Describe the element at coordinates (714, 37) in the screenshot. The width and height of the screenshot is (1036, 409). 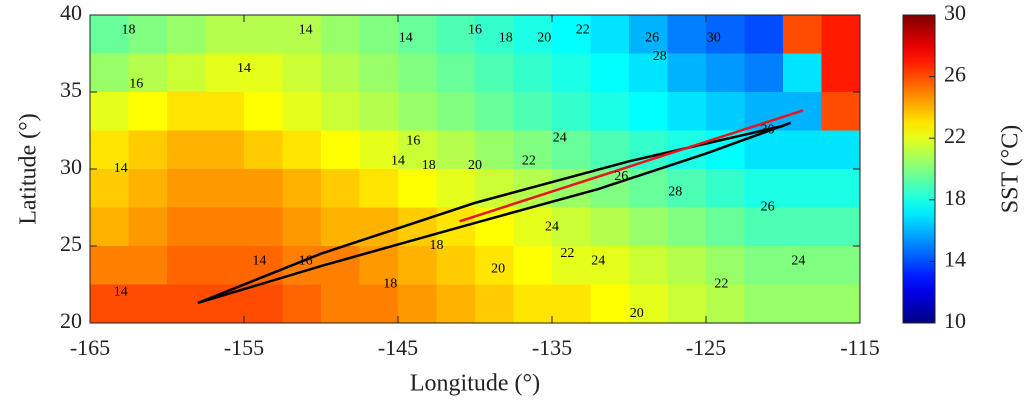
I see `contour-label: 30` at that location.